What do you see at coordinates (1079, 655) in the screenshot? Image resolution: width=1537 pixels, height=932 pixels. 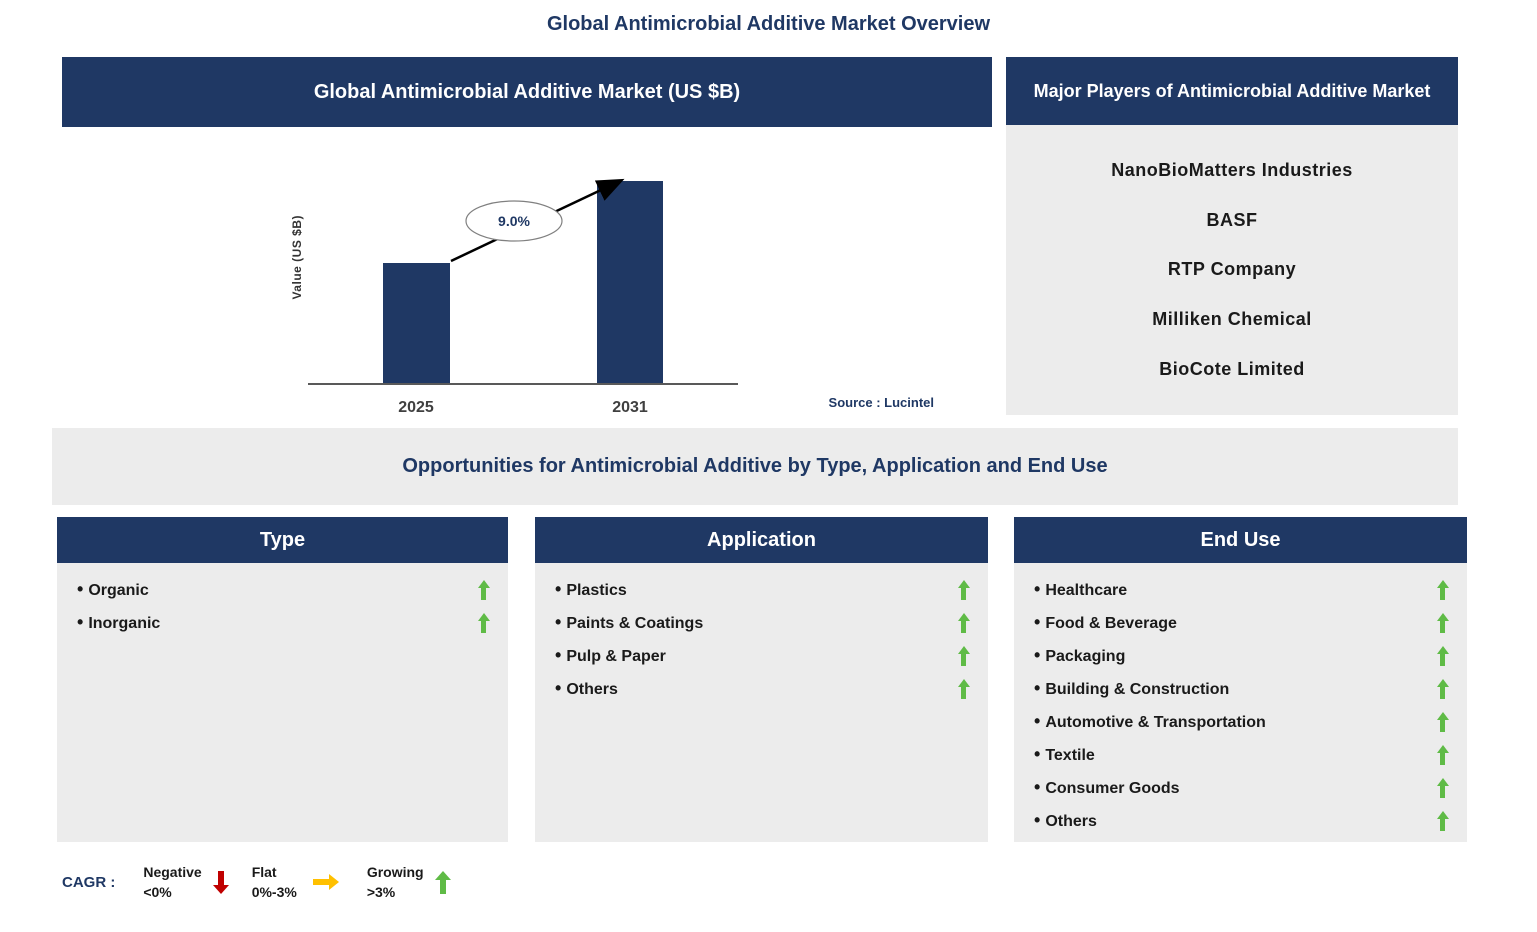 I see `item-label: Packaging` at bounding box center [1079, 655].